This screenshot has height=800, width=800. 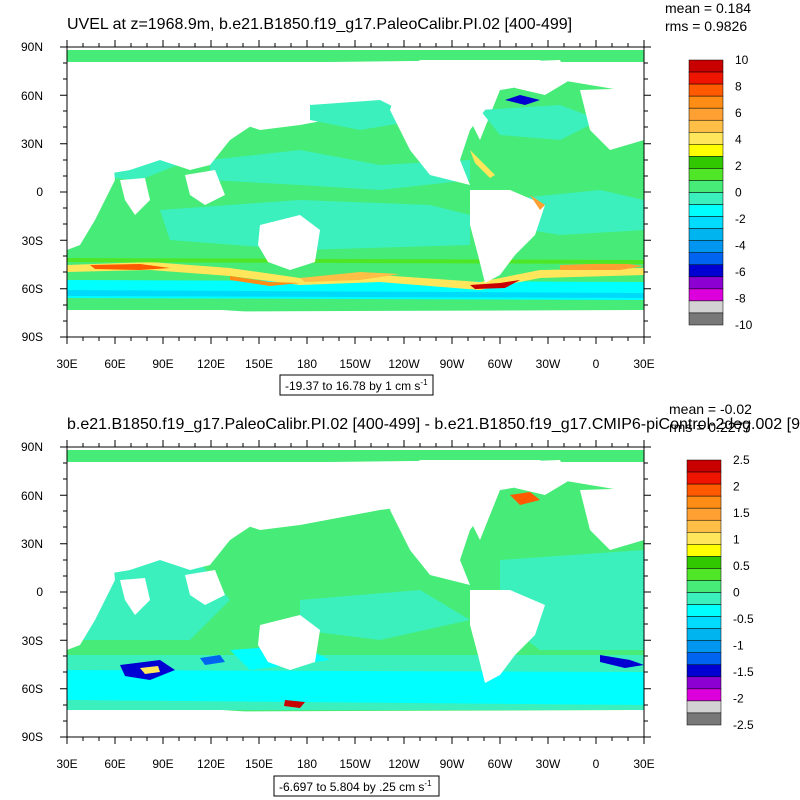 What do you see at coordinates (710, 409) in the screenshot?
I see `mean-value: mean = -0.02` at bounding box center [710, 409].